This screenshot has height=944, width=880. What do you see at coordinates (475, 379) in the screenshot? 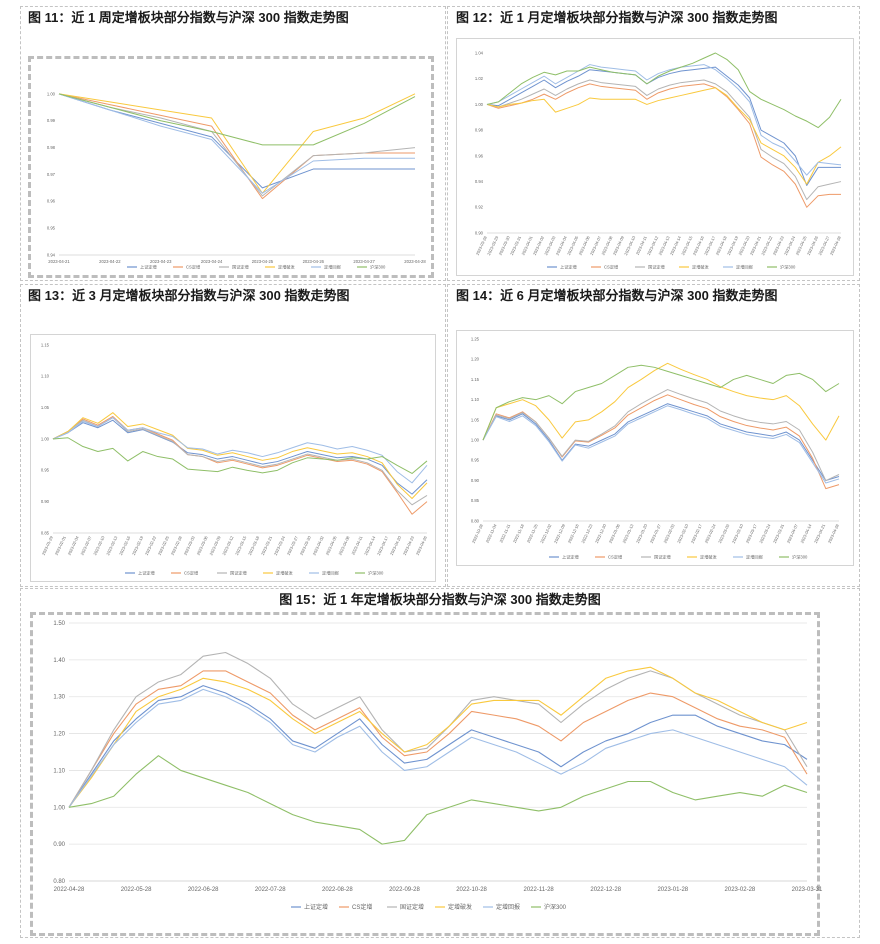
I see `c14-y-tick-label: 1.15` at bounding box center [475, 379].